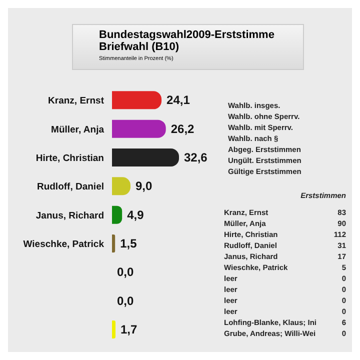  What do you see at coordinates (135, 215) in the screenshot?
I see `data-label: 4,9` at bounding box center [135, 215].